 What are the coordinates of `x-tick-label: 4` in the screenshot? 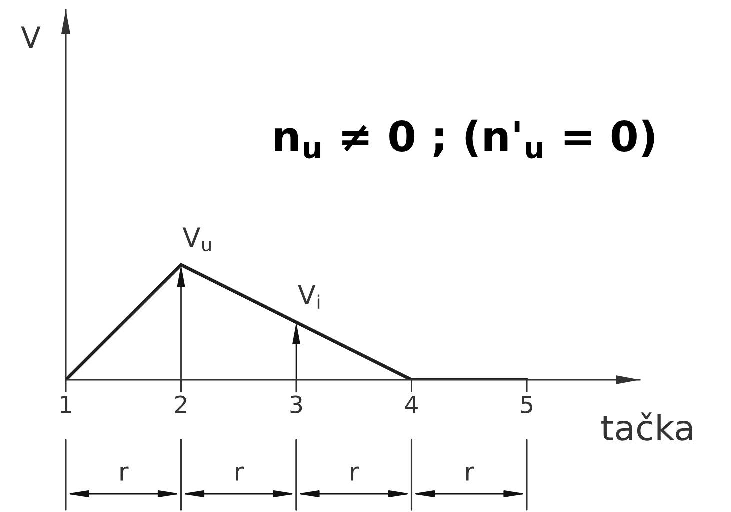 It's located at (411, 405).